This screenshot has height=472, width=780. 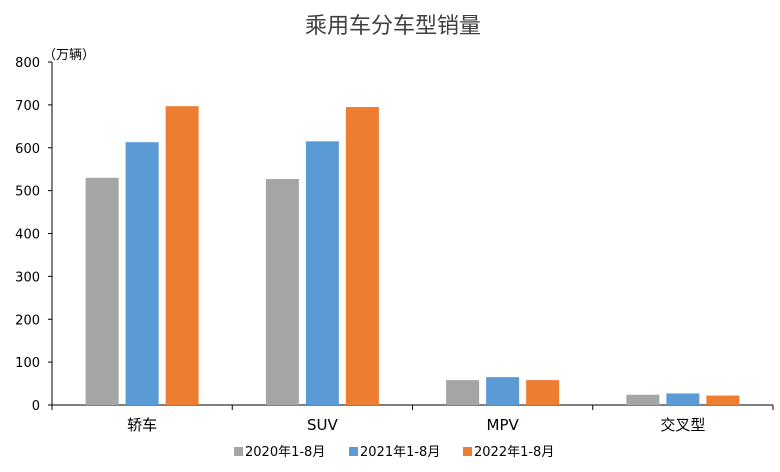 What do you see at coordinates (514, 452) in the screenshot?
I see `legend-label: 2022年1-8月` at bounding box center [514, 452].